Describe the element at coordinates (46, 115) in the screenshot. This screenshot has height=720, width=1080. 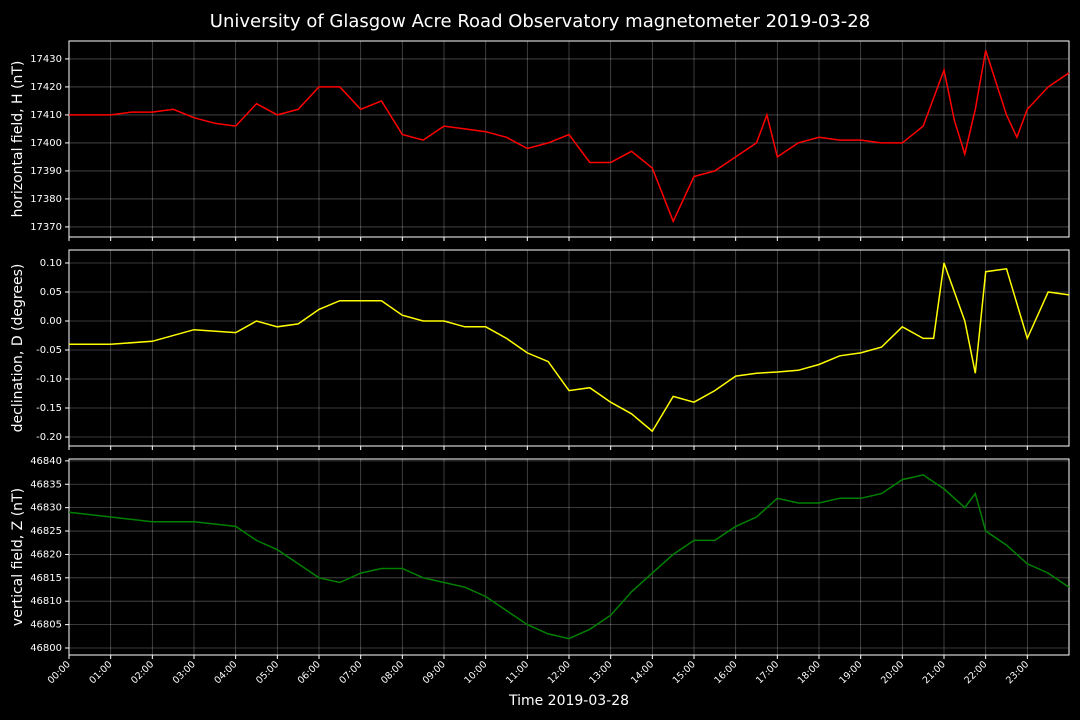
I see `y-tick-label: 17410` at that location.